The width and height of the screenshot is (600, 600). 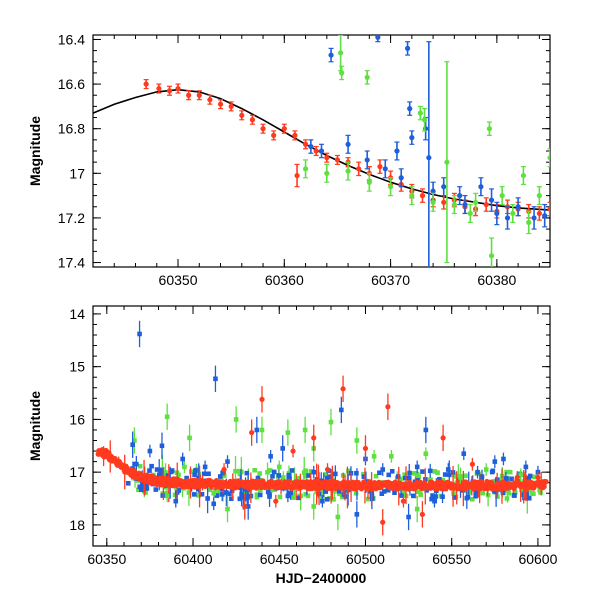 What do you see at coordinates (537, 559) in the screenshot?
I see `x-tick-label: 60600` at bounding box center [537, 559].